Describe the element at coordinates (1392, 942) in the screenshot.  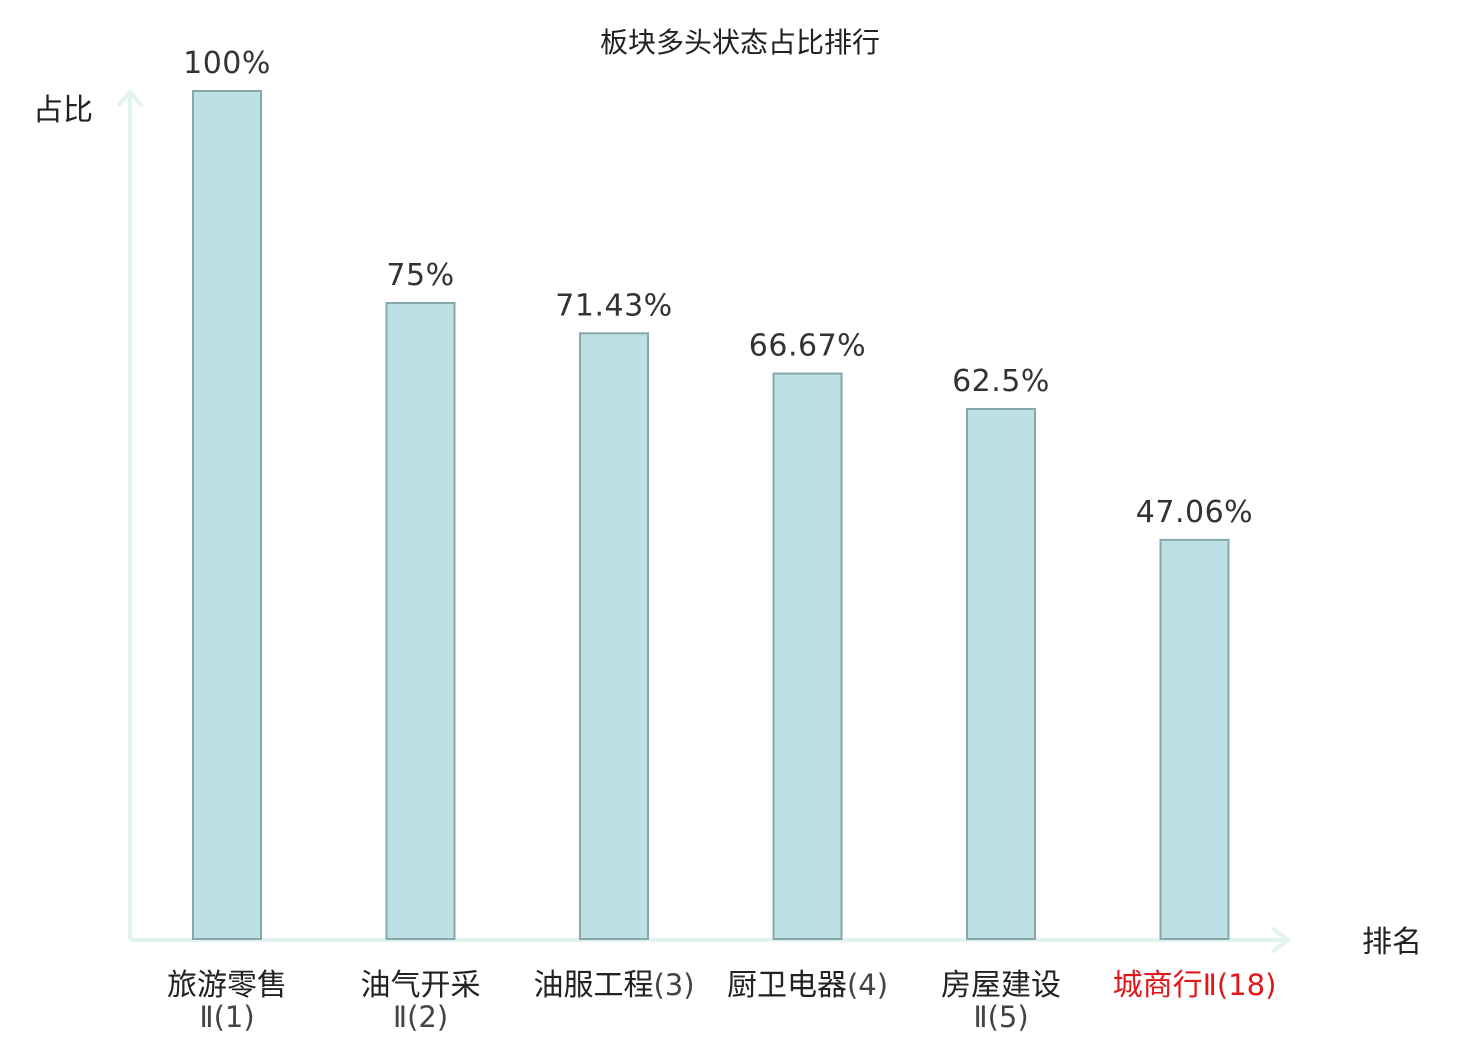
I see `x-axis-label: 排名` at that location.